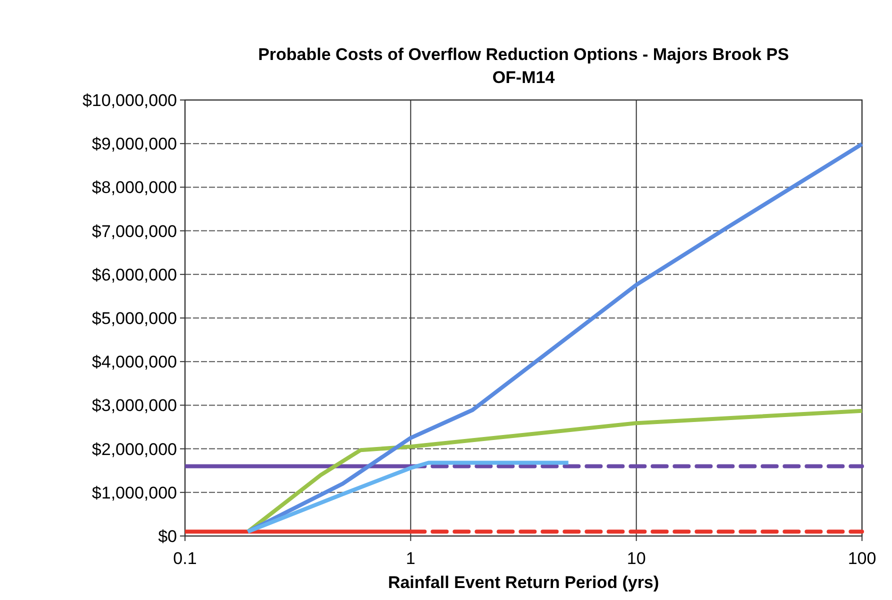 The image size is (892, 600). I want to click on x-tick-label: 100, so click(862, 558).